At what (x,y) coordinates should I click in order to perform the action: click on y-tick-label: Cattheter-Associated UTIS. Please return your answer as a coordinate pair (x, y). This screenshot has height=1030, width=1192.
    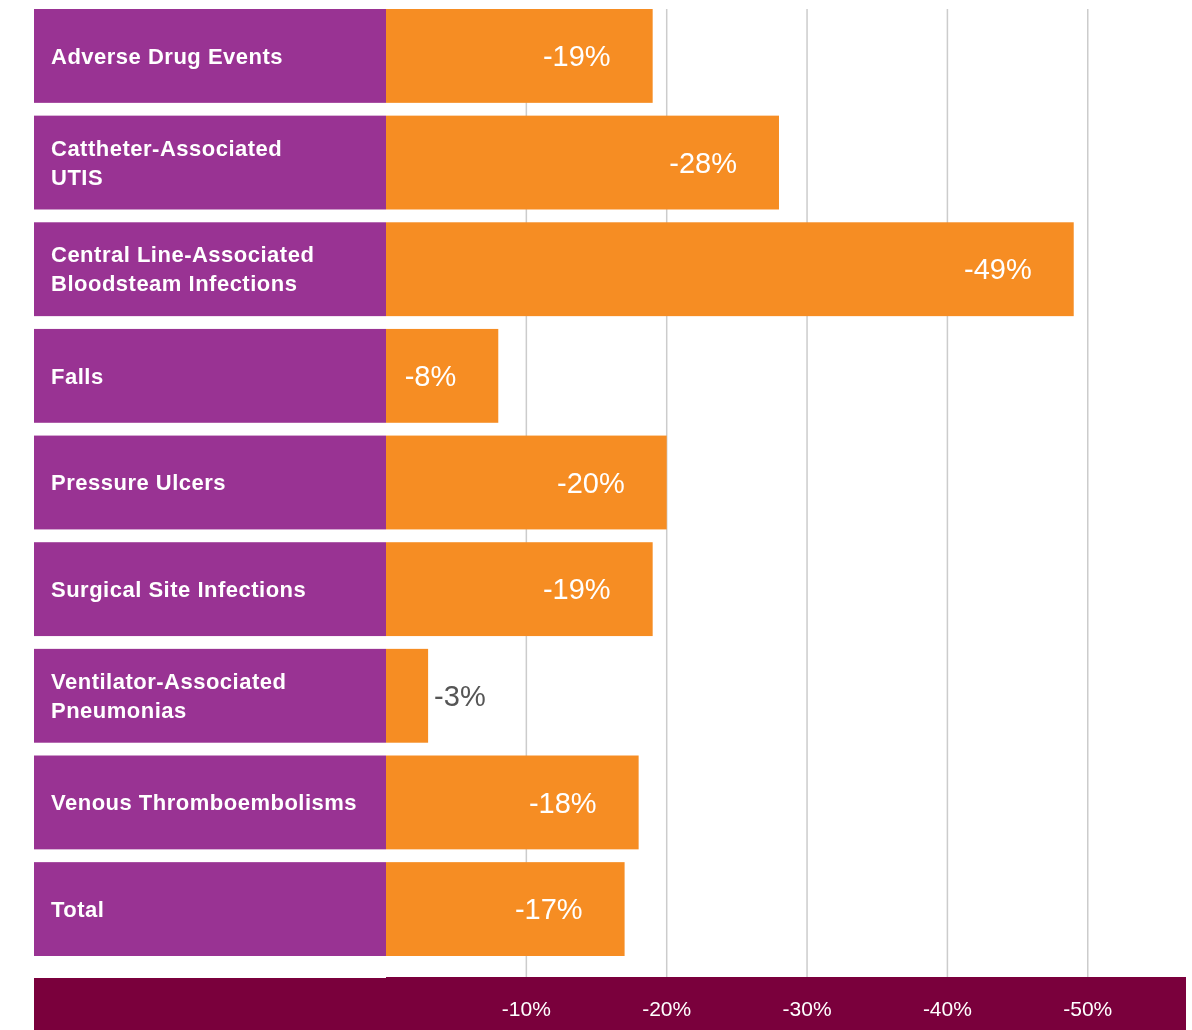
    Looking at the image, I should click on (167, 162).